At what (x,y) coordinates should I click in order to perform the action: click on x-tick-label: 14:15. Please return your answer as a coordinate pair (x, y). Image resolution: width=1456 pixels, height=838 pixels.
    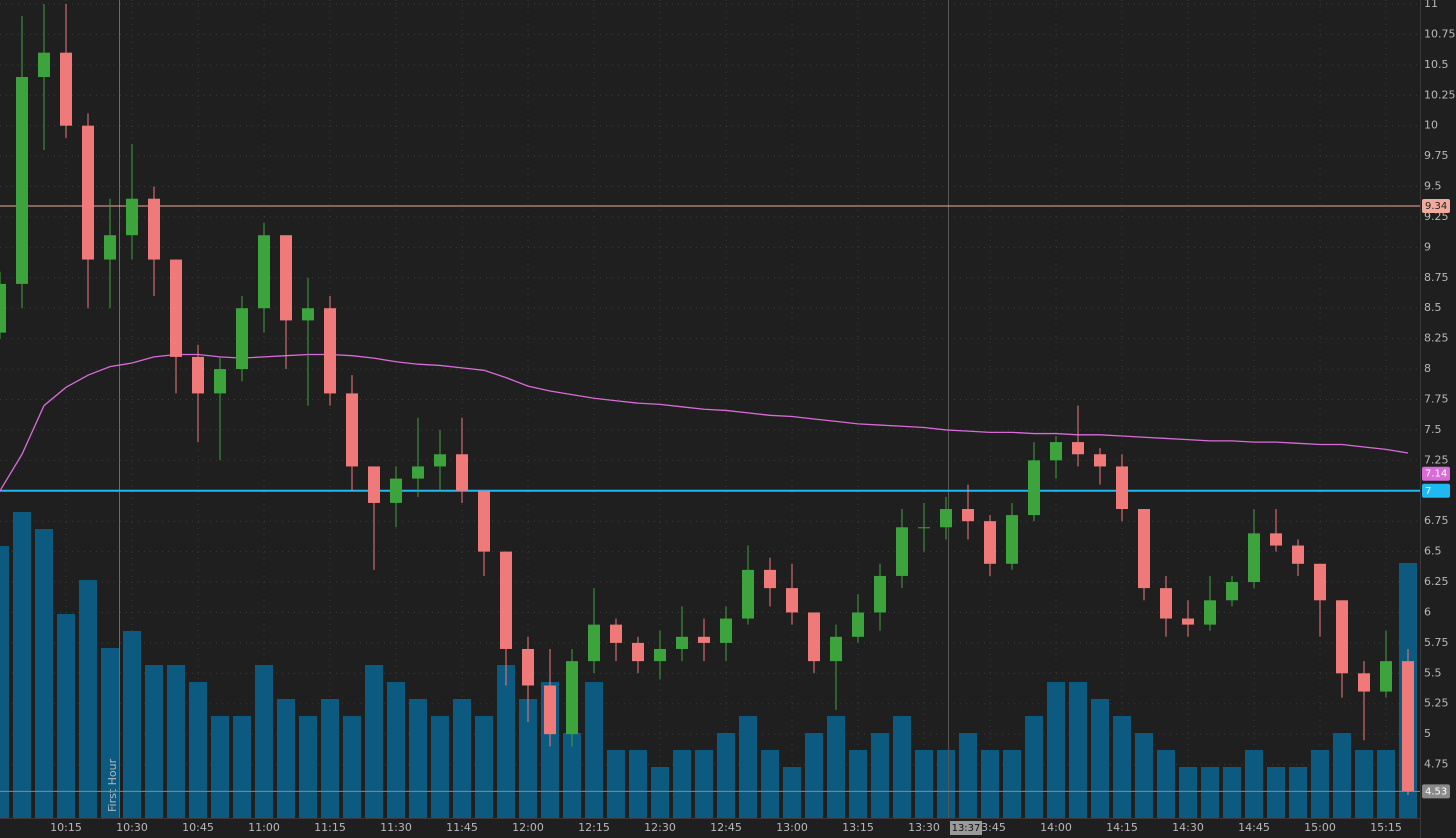
    Looking at the image, I should click on (1122, 827).